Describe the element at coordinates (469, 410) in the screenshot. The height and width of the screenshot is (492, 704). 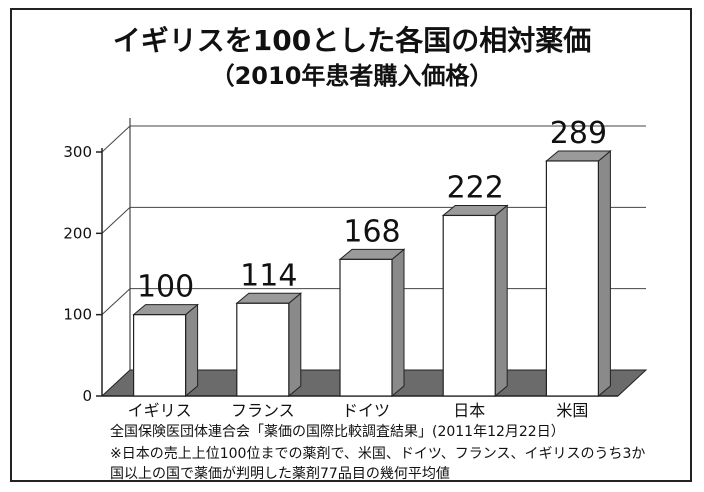
I see `x-tick-label: 日本` at that location.